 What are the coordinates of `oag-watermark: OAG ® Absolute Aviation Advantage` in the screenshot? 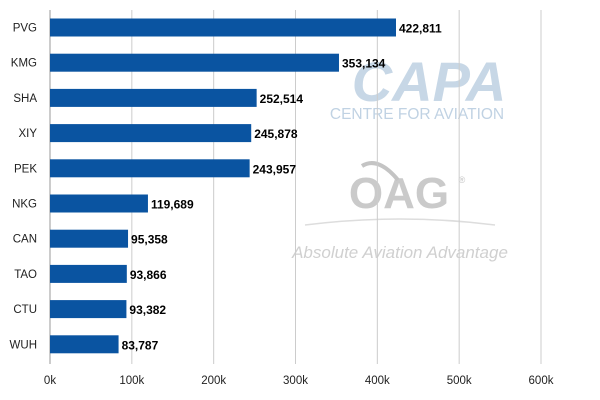 It's located at (399, 211).